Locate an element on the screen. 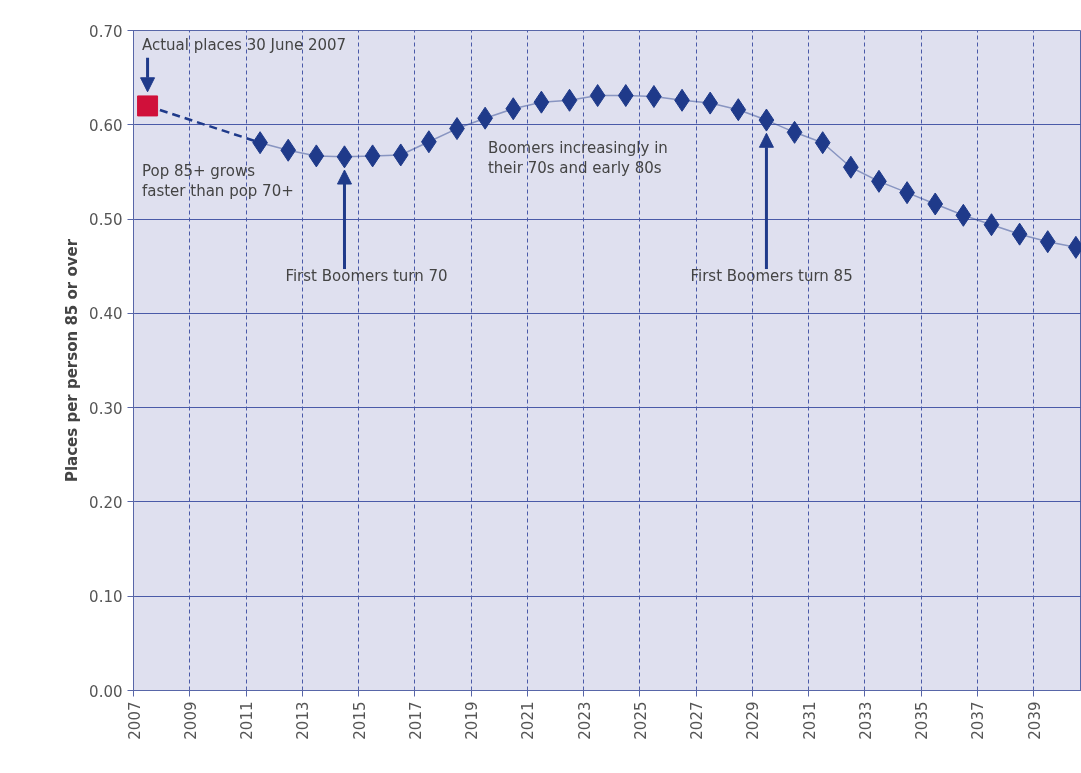 Image resolution: width=1081 pixels, height=773 pixels. annotation: First Boomers turn 70 is located at coordinates (366, 276).